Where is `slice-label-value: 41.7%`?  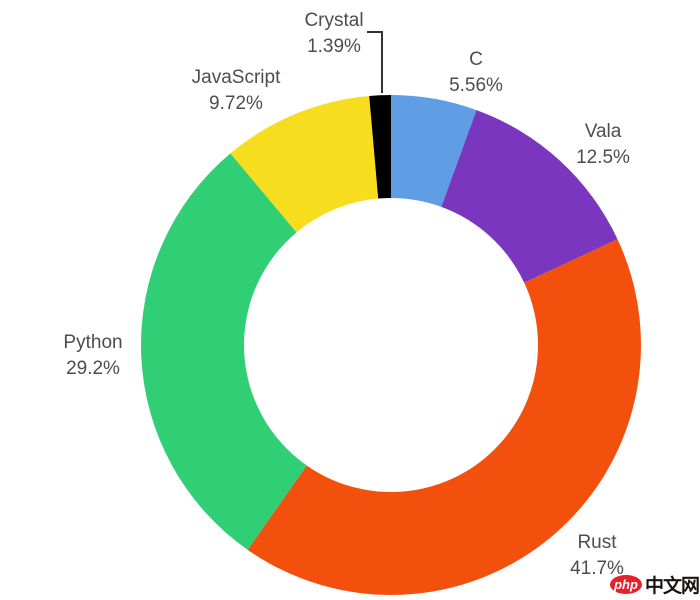
slice-label-value: 41.7% is located at coordinates (597, 568).